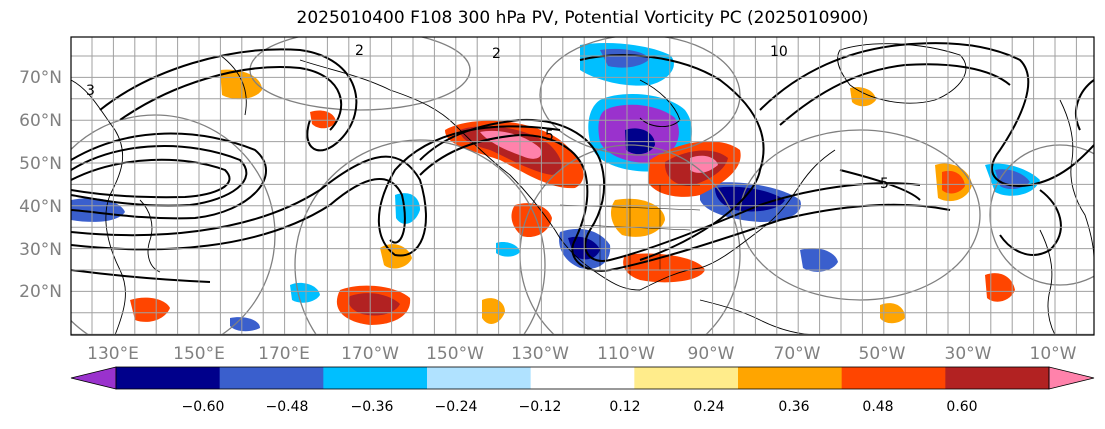 The width and height of the screenshot is (1105, 429). What do you see at coordinates (90, 91) in the screenshot?
I see `contour-label: 3` at bounding box center [90, 91].